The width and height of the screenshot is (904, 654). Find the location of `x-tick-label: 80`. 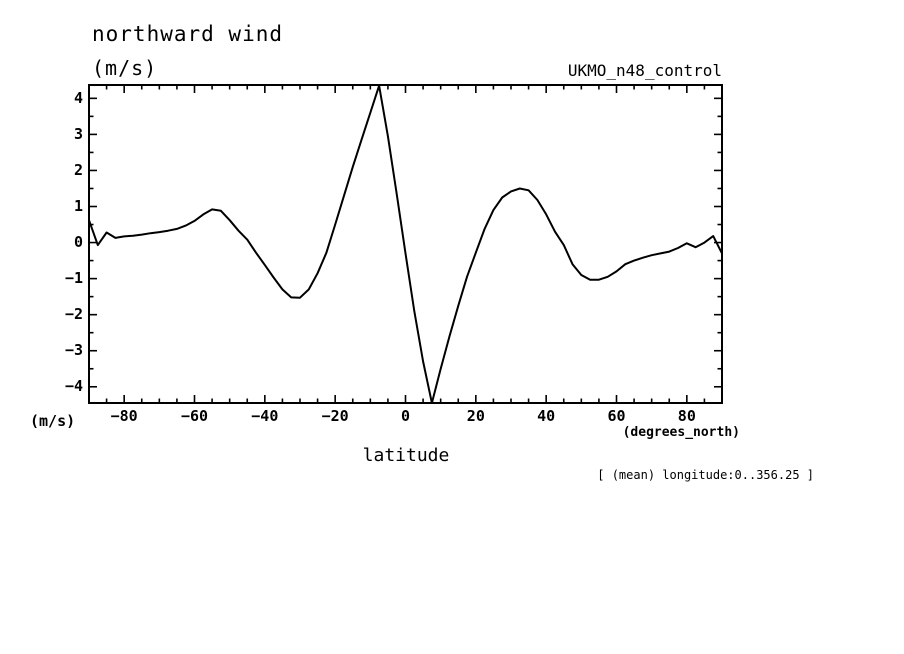

x-tick-label: 80 is located at coordinates (686, 416).